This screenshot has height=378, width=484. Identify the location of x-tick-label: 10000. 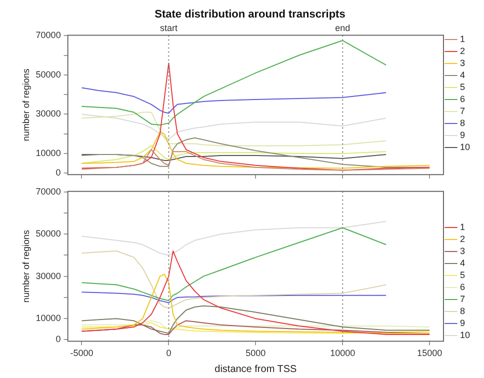
(343, 353).